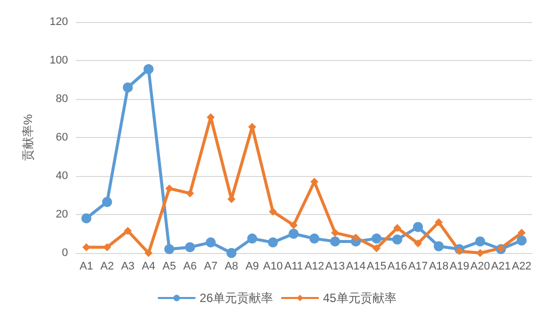  What do you see at coordinates (28, 137) in the screenshot?
I see `y-axis-title: 贡献率%` at bounding box center [28, 137].